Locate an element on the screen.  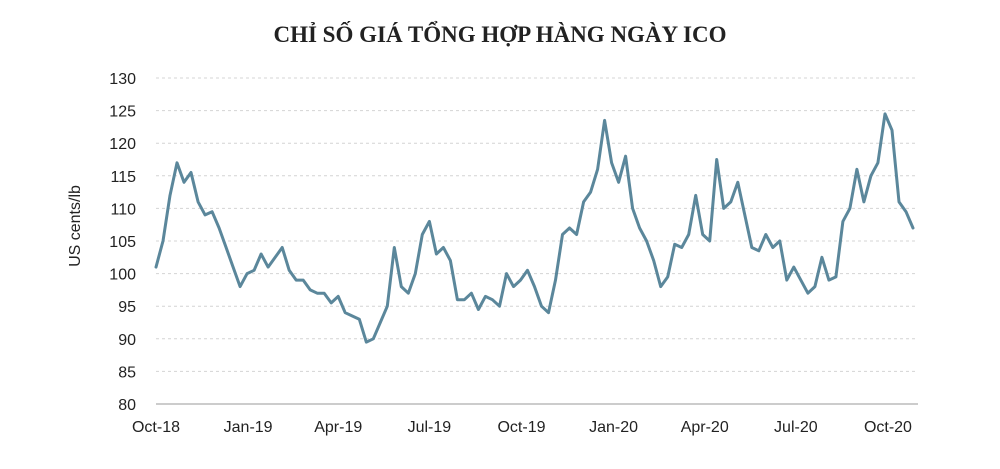
y-tick-label: 80 is located at coordinates (127, 405).